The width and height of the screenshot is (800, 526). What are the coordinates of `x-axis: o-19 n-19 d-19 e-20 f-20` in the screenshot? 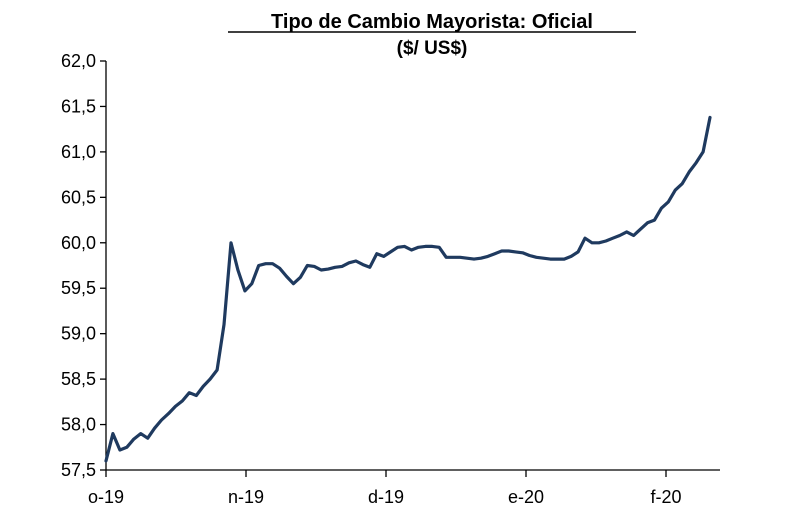 It's located at (404, 488).